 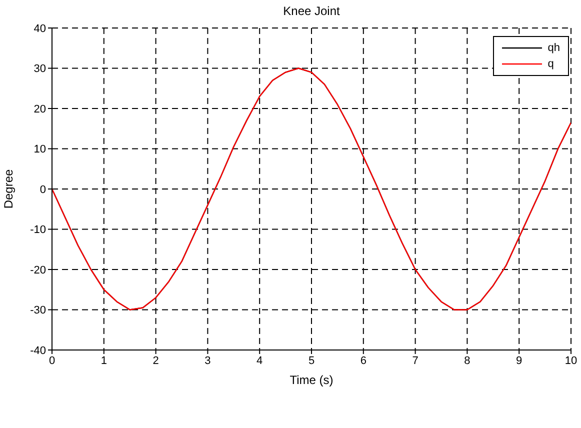 What do you see at coordinates (40, 150) in the screenshot?
I see `y-tick-label: 10` at bounding box center [40, 150].